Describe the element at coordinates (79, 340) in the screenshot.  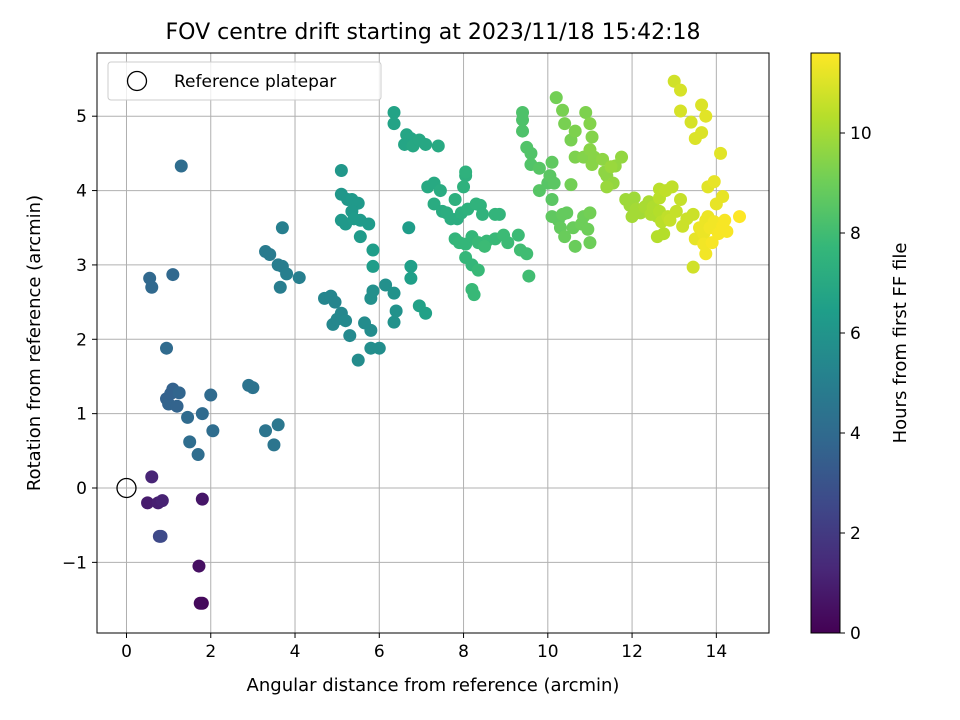
I see `y-axis-ticks: −1 0 1 2 3 4 5` at that location.